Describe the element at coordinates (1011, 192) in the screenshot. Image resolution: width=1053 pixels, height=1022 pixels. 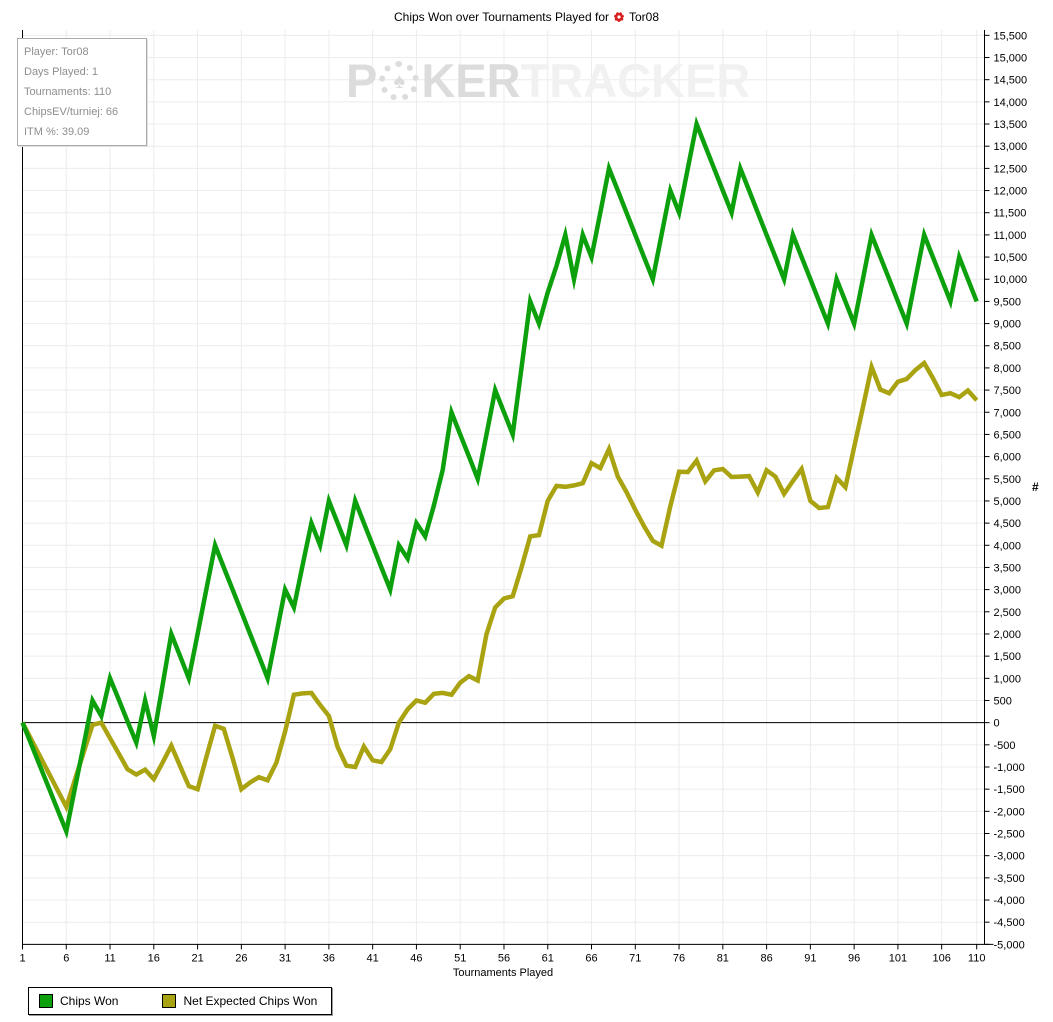
I see `y-tick-label: 12,000` at that location.